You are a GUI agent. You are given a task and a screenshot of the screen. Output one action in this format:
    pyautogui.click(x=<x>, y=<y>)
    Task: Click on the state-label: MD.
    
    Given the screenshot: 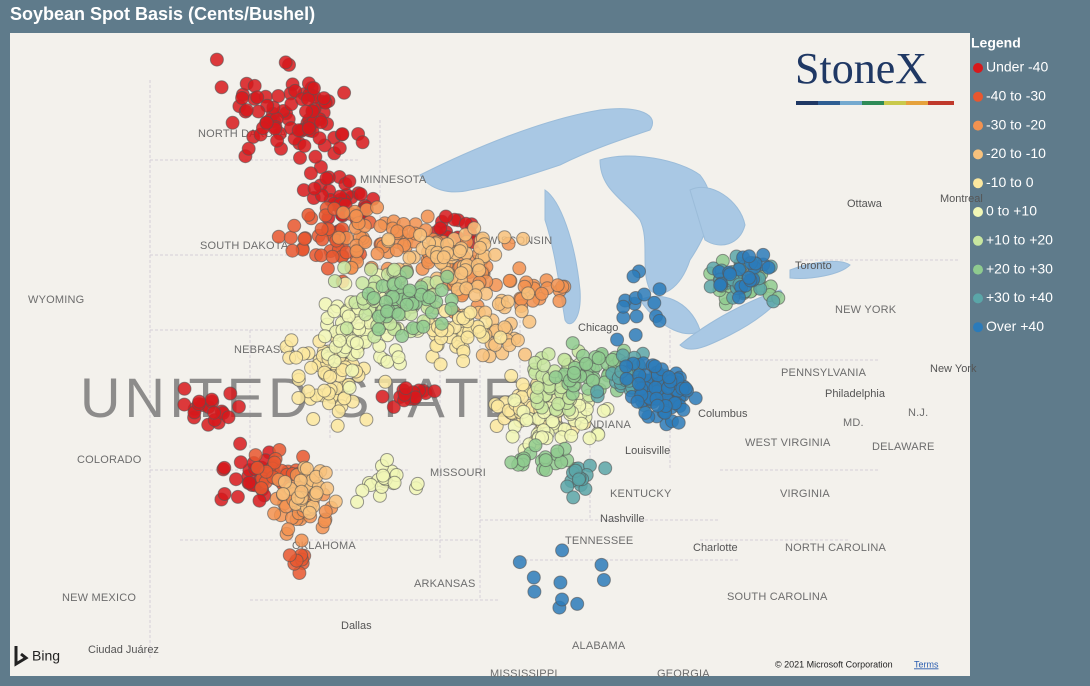 What is the action you would take?
    pyautogui.click(x=853, y=423)
    